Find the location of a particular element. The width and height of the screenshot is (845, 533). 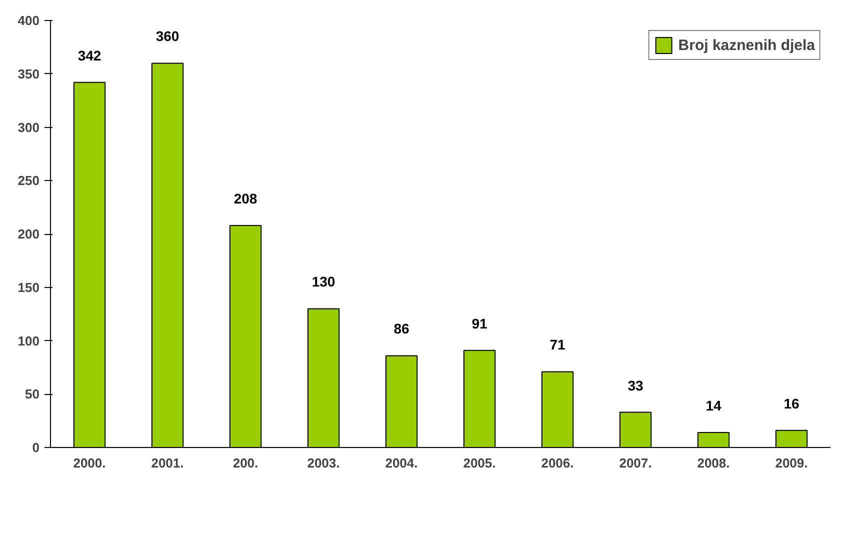

y-tick-label: 0 is located at coordinates (36, 447).